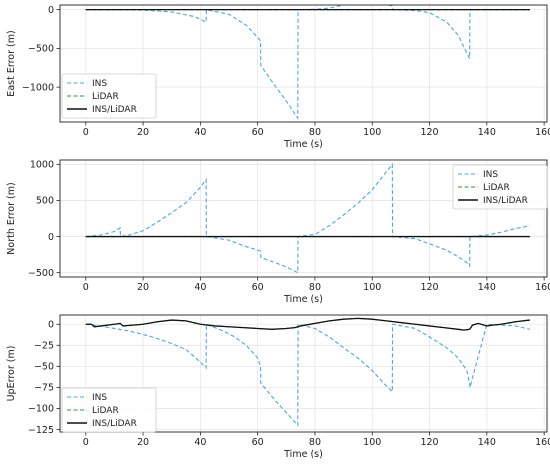 This screenshot has width=550, height=467. What do you see at coordinates (44, 388) in the screenshot?
I see `y-tick-label: −75` at bounding box center [44, 388].